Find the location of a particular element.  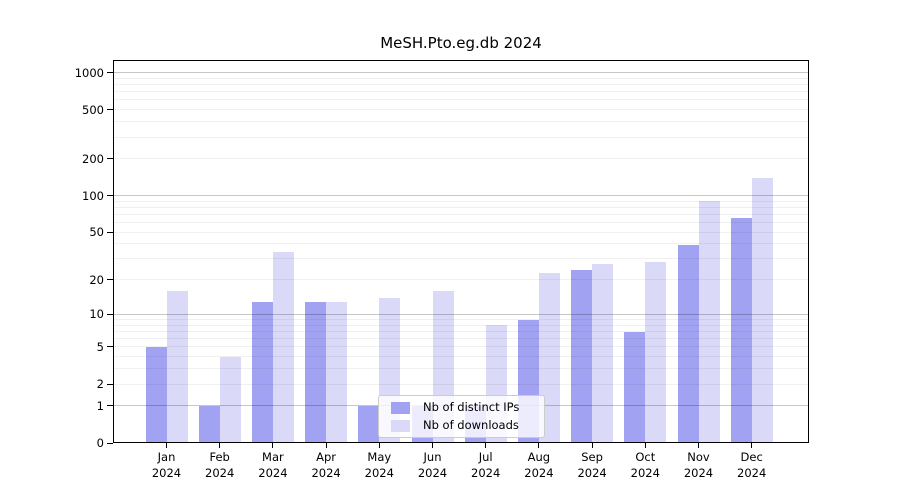

bar-downloads-apr is located at coordinates (337, 372).